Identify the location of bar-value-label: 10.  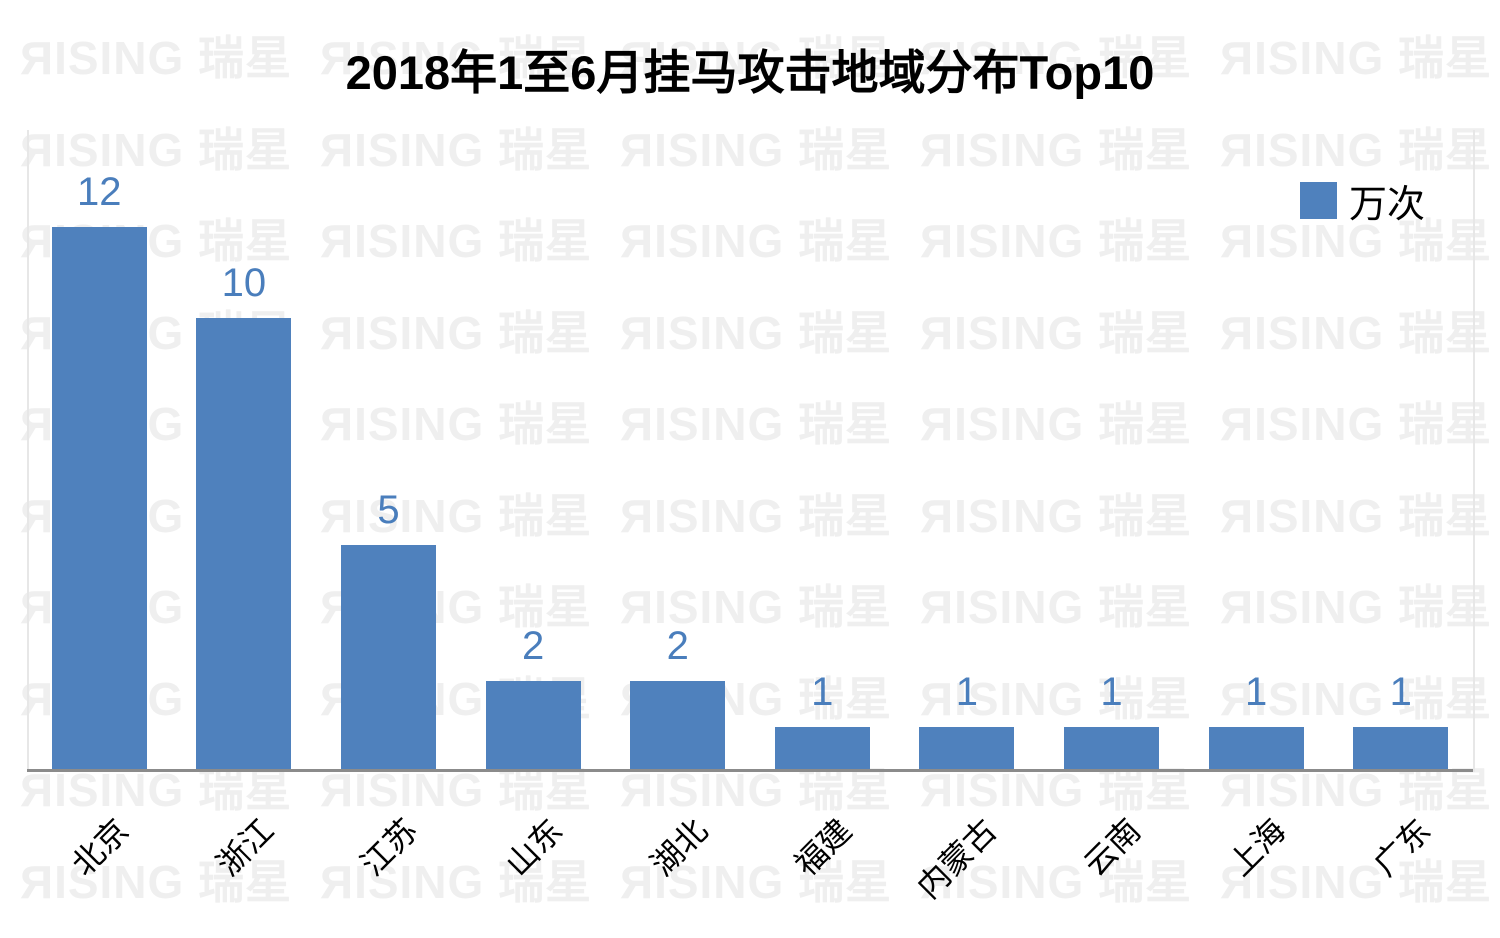
(244, 283).